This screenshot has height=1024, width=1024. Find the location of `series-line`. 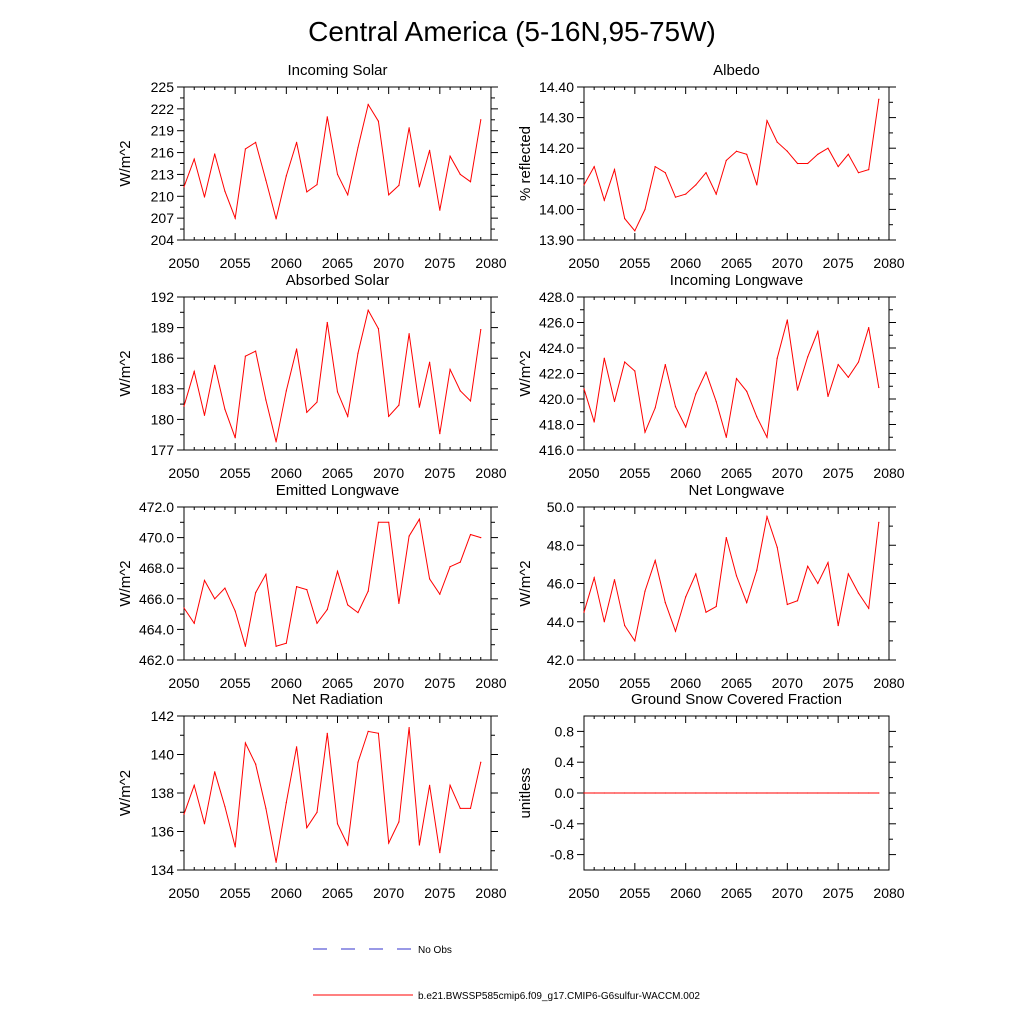

series-line is located at coordinates (731, 165).